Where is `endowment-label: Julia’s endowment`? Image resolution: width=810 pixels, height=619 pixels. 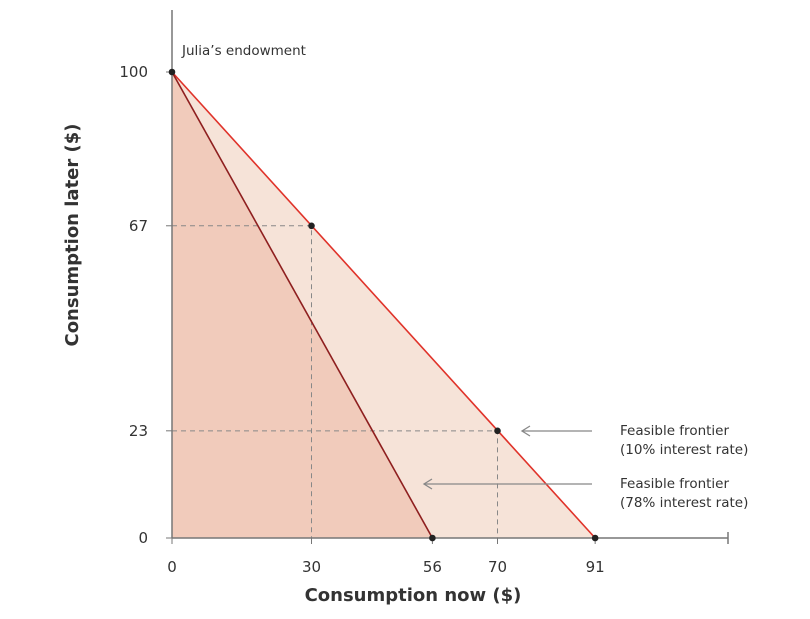
endowment-label: Julia’s endowment is located at coordinates (243, 51).